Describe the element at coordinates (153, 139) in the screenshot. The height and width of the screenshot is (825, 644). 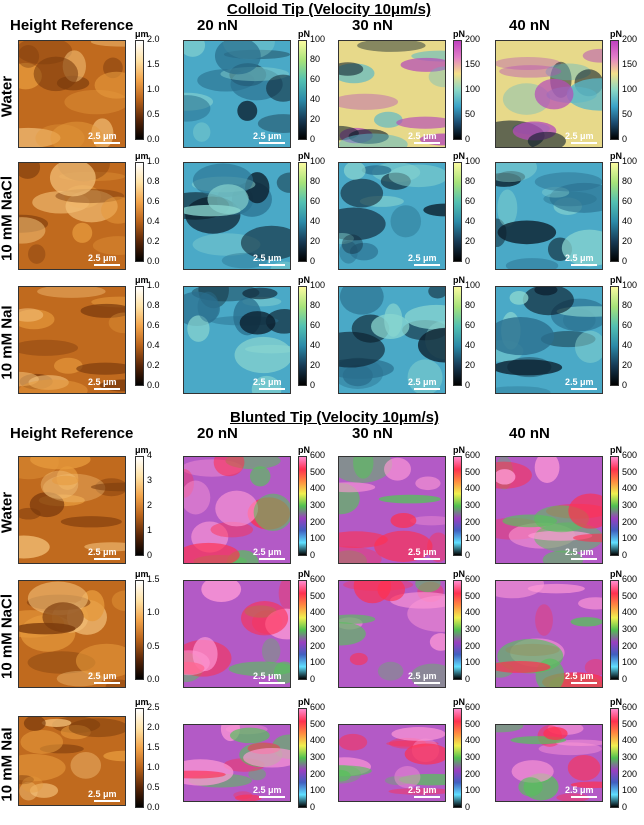
I see `colorbar-tick: 0.0` at that location.